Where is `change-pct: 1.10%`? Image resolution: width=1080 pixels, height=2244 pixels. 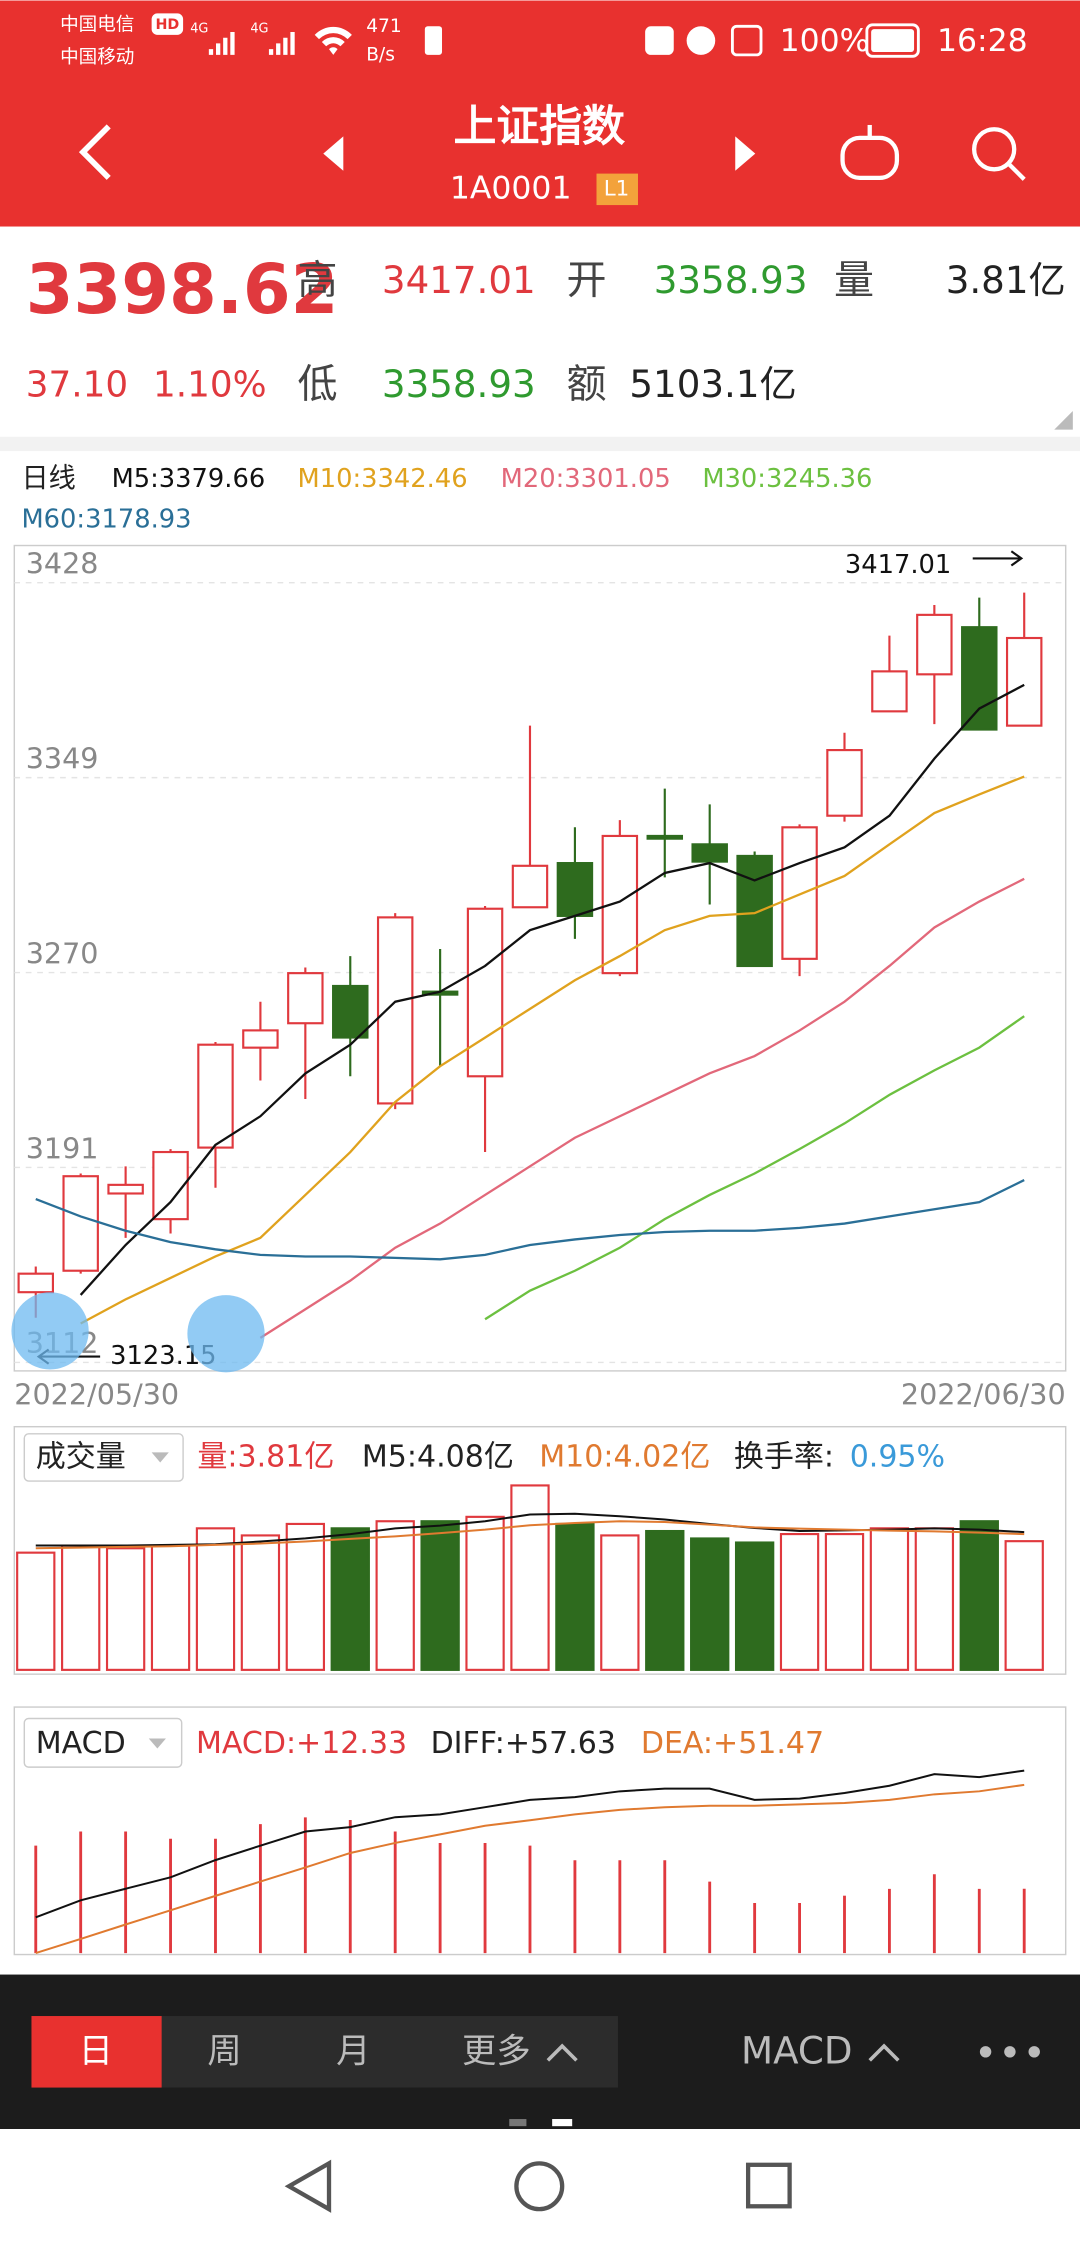 change-pct: 1.10% is located at coordinates (210, 385).